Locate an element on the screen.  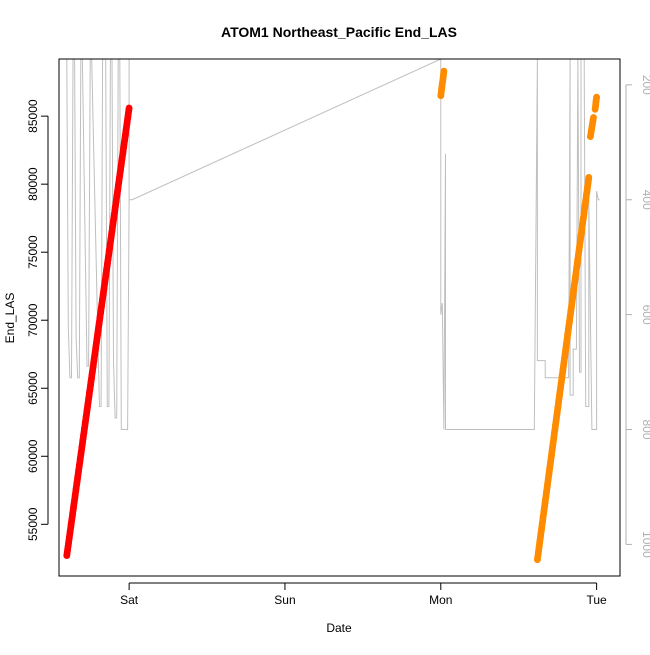
y-axis: 55000 60000 65000 70000 75000 80000 85000 is located at coordinates (37, 320).